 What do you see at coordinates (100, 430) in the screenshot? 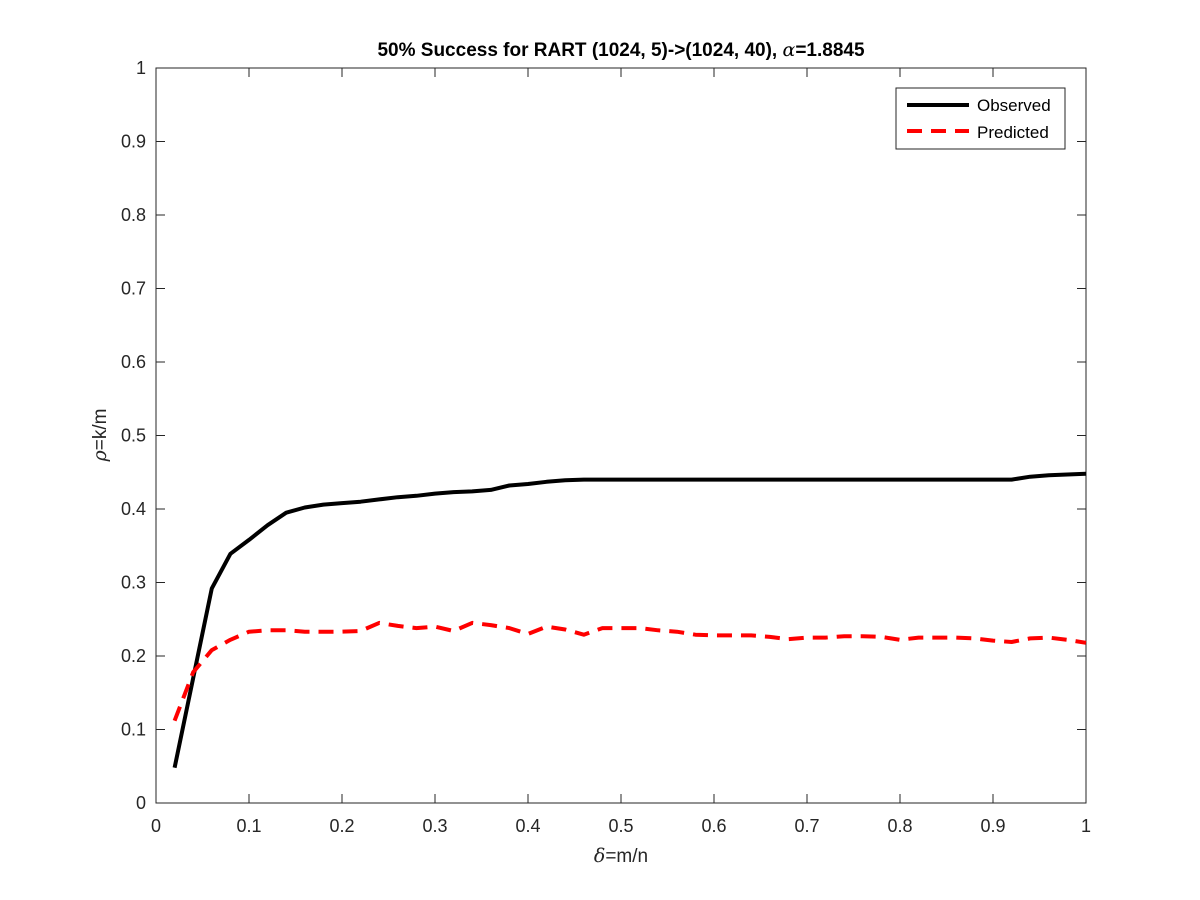
I see `y-axis-label-text: =k/m` at bounding box center [100, 430].